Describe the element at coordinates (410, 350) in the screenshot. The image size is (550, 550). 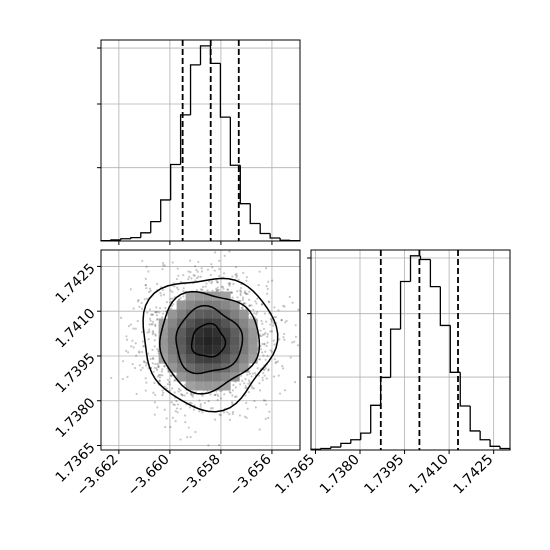
I see `hist1-frame` at that location.